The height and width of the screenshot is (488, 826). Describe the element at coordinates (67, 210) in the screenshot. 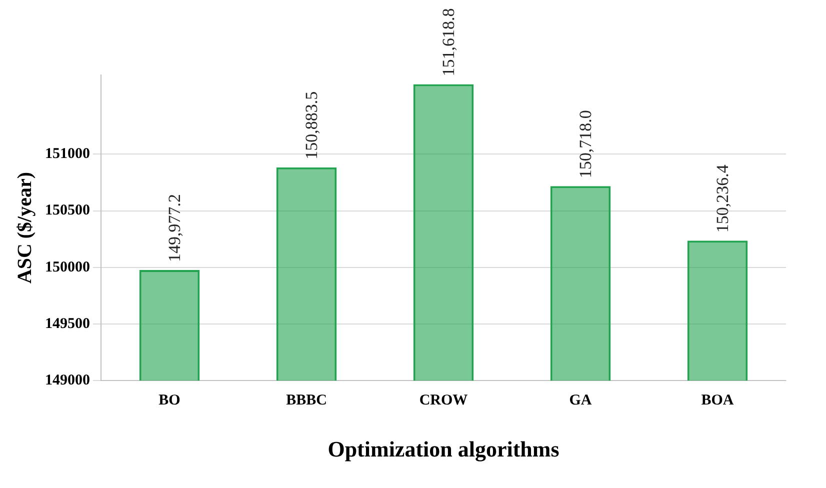

I see `y-tick-label: 150500` at that location.